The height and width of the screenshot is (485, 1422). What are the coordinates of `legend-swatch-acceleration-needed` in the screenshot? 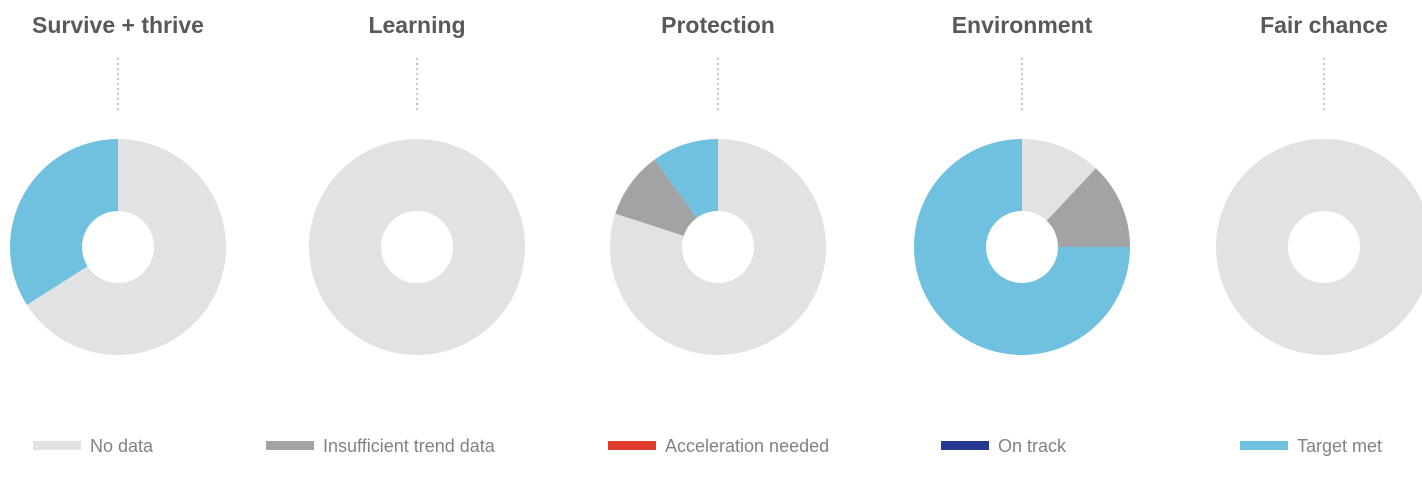 It's located at (632, 445).